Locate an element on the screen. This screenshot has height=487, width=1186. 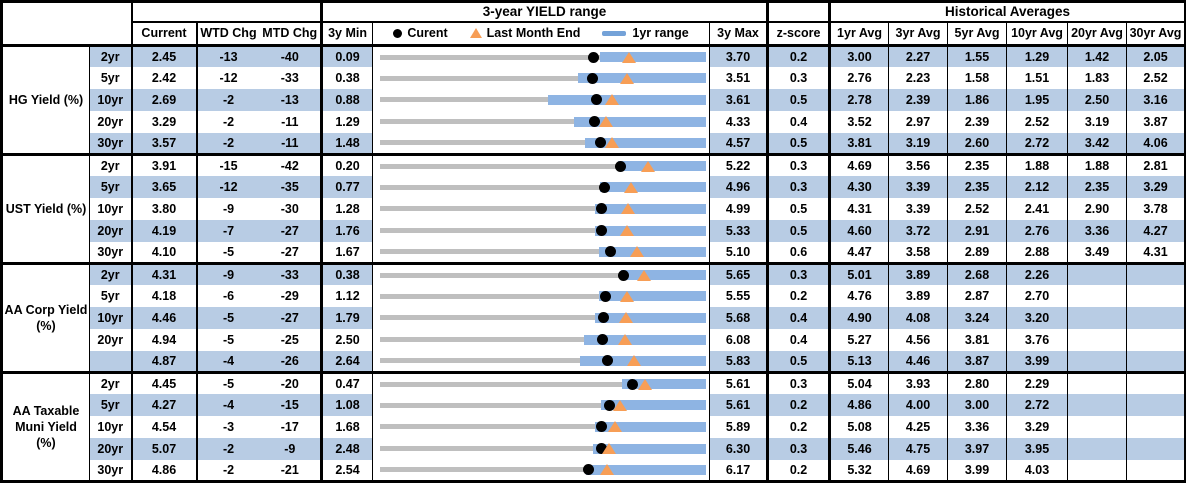
wtd-chg-value: -6 is located at coordinates (227, 296).